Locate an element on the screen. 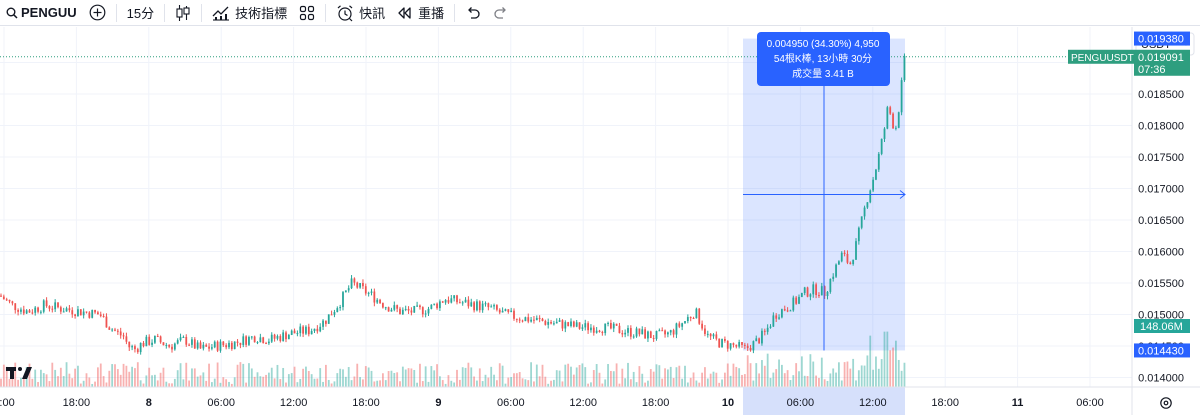 The height and width of the screenshot is (415, 1200). interval-button: 15分 is located at coordinates (140, 13).